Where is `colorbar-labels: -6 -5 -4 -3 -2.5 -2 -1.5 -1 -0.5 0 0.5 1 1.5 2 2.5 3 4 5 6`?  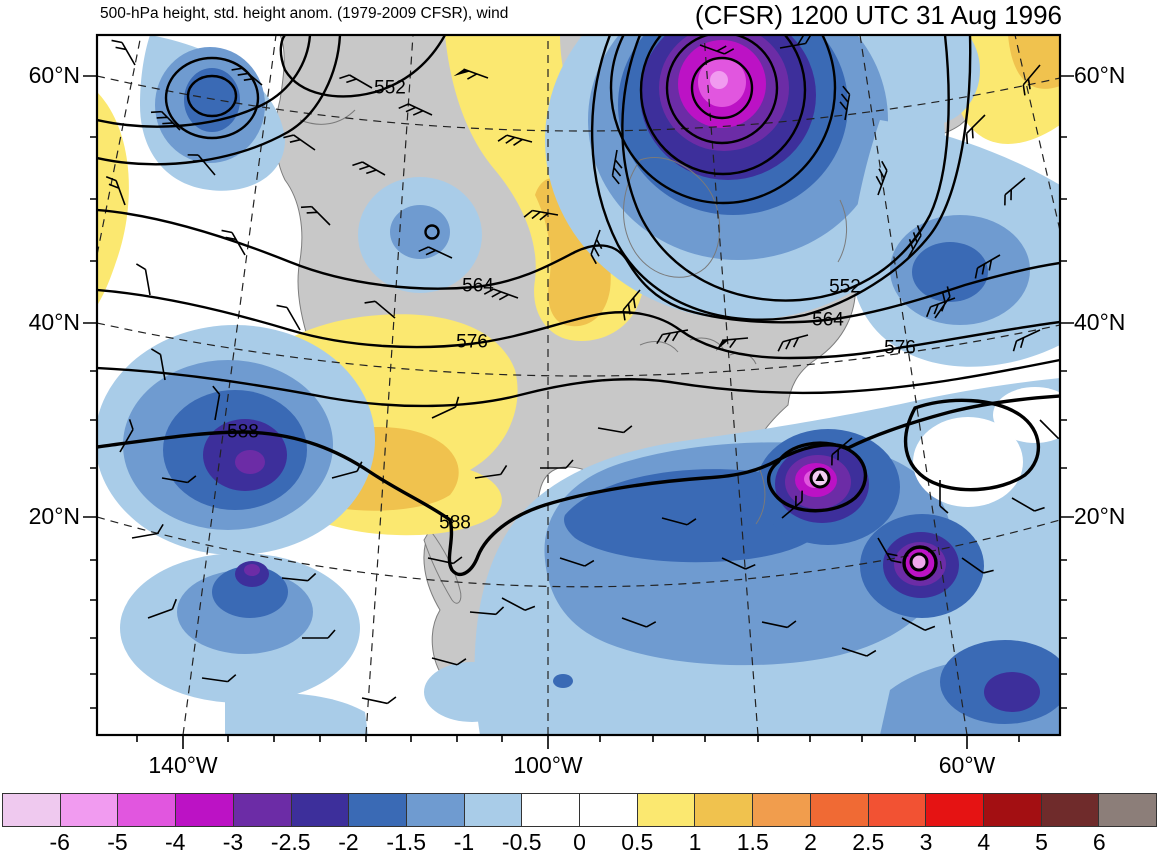 colorbar-labels: -6 -5 -4 -3 -2.5 -2 -1.5 -1 -0.5 0 0.5 1 1.5 2 2.5 3 4 5 6 is located at coordinates (579, 839).